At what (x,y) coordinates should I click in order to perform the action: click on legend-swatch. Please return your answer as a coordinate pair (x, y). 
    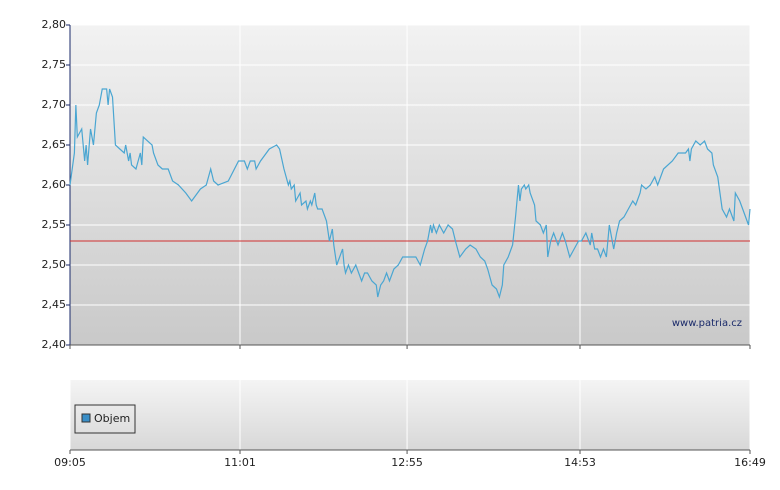
    Looking at the image, I should click on (86, 418).